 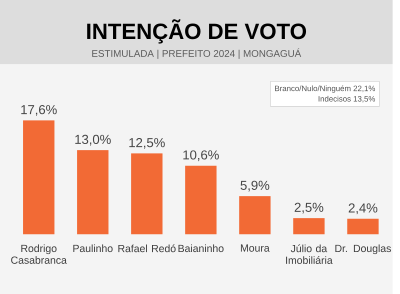 I want to click on x-tick-label: Baianinho, so click(x=201, y=248).